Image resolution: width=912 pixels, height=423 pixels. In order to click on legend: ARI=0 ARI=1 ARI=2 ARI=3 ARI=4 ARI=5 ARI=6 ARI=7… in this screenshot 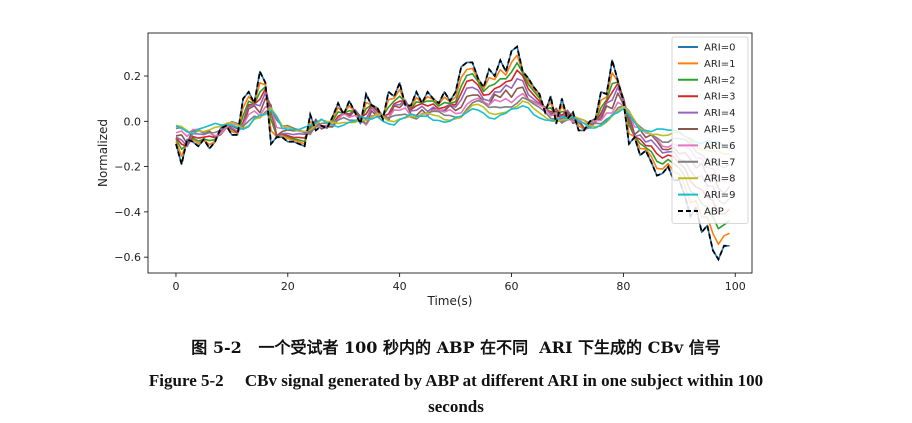, I will do `click(710, 130)`.